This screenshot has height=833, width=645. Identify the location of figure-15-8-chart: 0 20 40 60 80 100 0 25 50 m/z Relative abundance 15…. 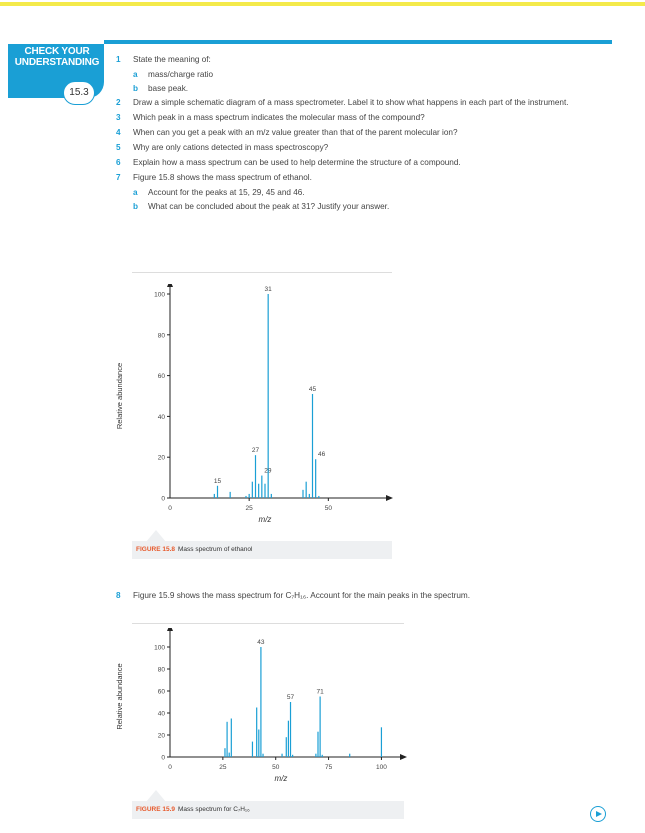
(254, 404).